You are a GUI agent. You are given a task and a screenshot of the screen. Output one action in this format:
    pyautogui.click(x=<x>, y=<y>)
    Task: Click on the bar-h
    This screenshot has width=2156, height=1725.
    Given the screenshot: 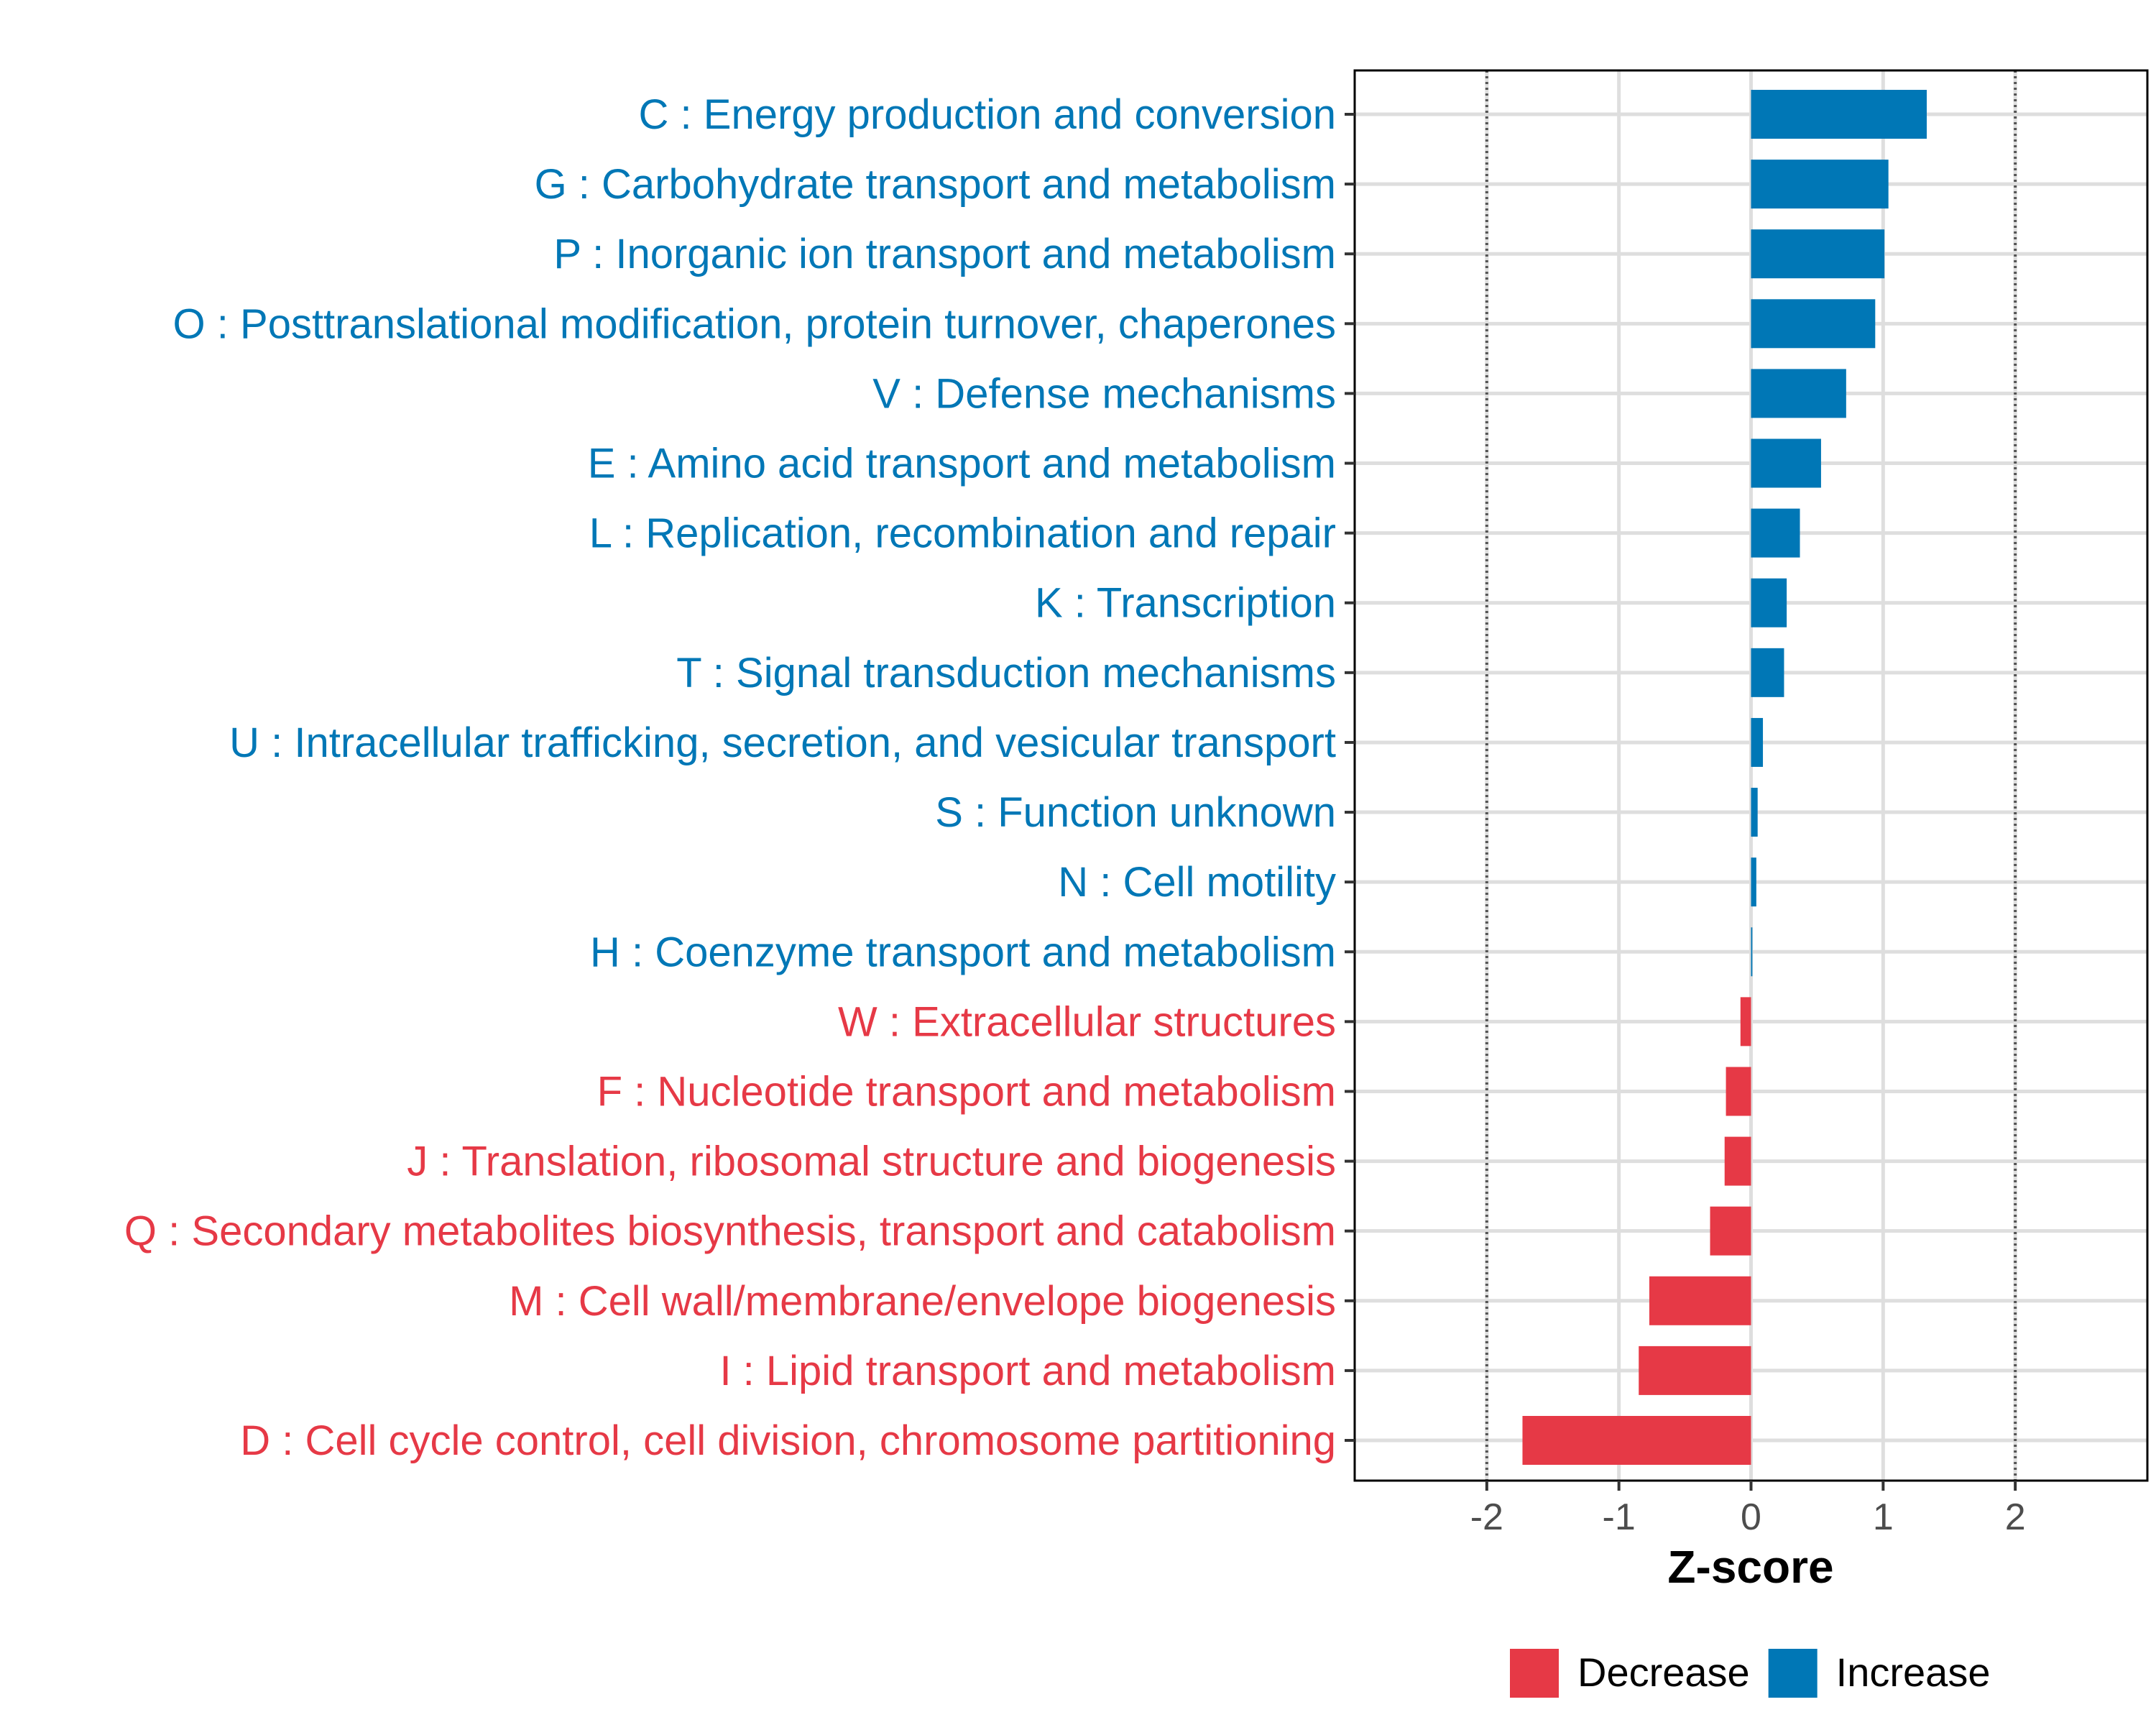 What is the action you would take?
    pyautogui.click(x=1752, y=952)
    